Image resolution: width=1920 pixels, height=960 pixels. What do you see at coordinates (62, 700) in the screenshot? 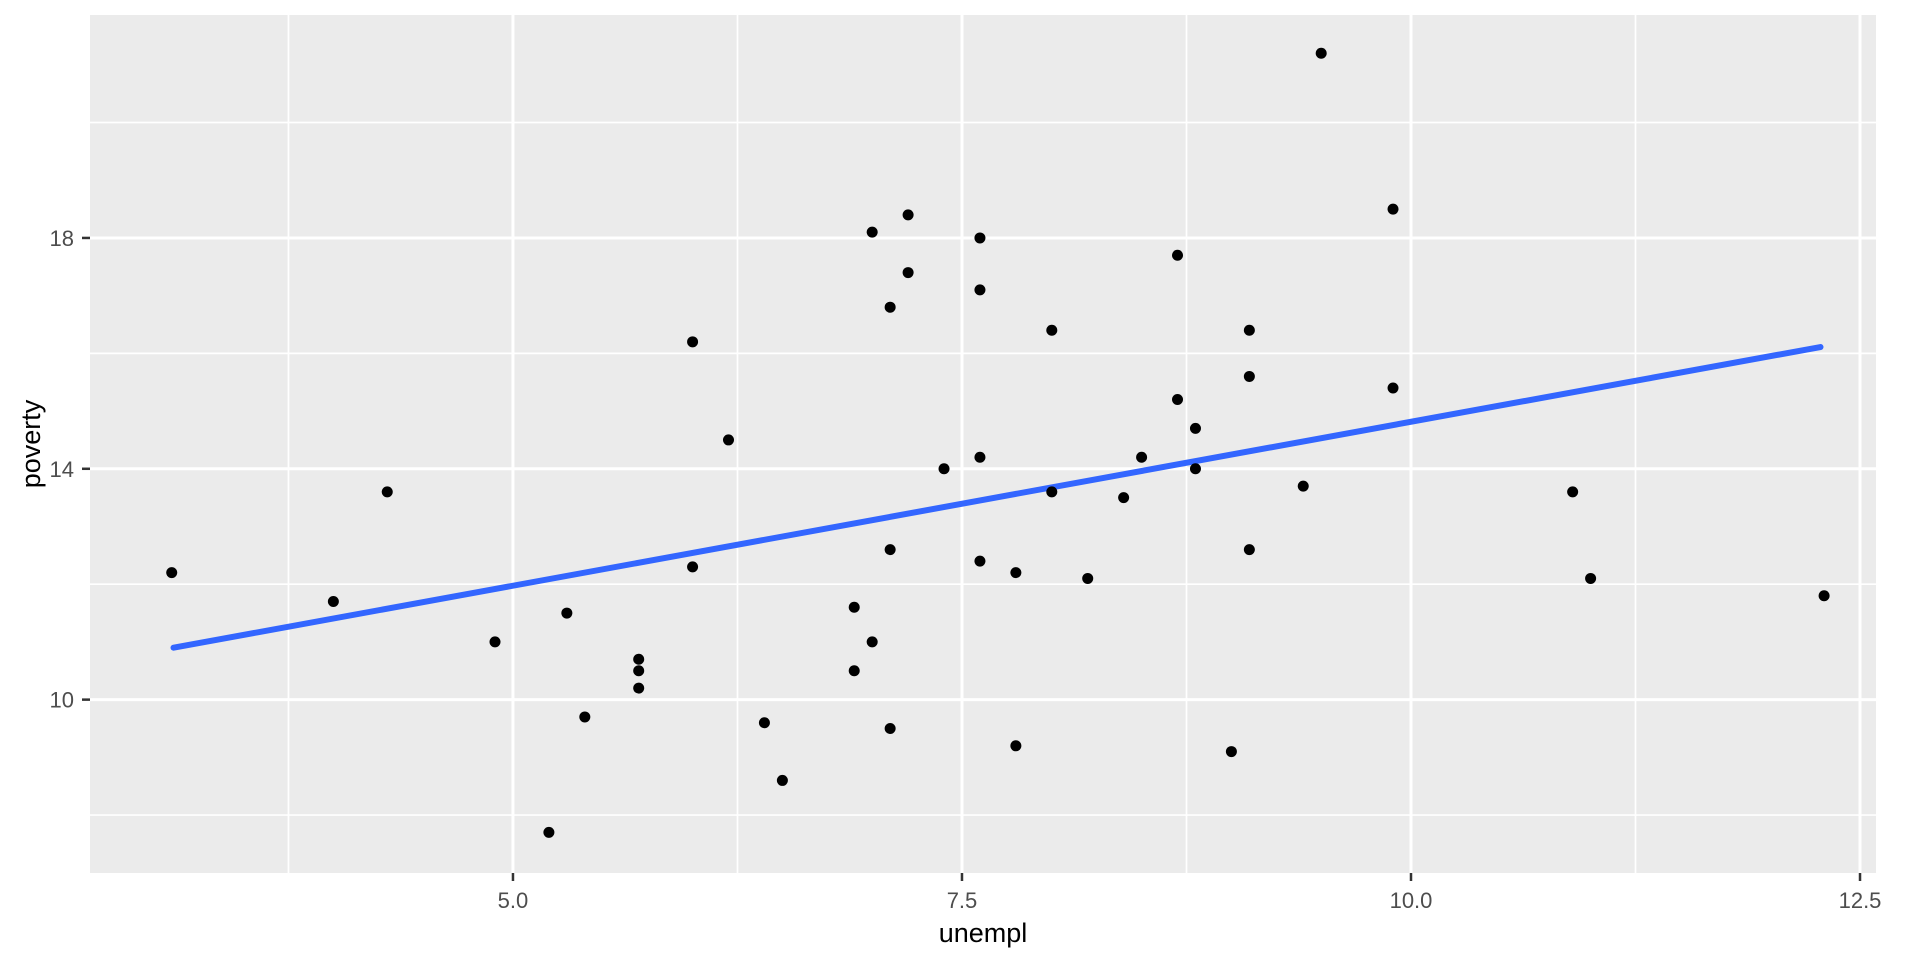
I see `y-axis-tick-label: 10` at bounding box center [62, 700].